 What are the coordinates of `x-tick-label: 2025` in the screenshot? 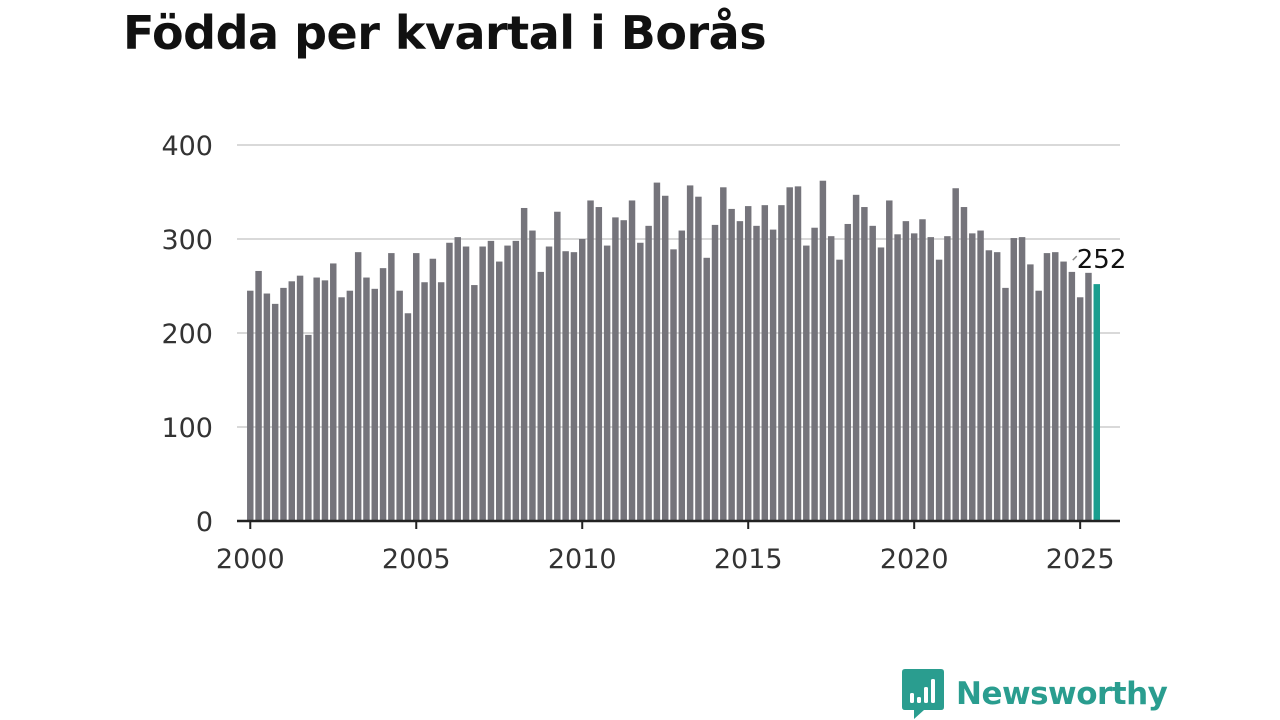 It's located at (1080, 559).